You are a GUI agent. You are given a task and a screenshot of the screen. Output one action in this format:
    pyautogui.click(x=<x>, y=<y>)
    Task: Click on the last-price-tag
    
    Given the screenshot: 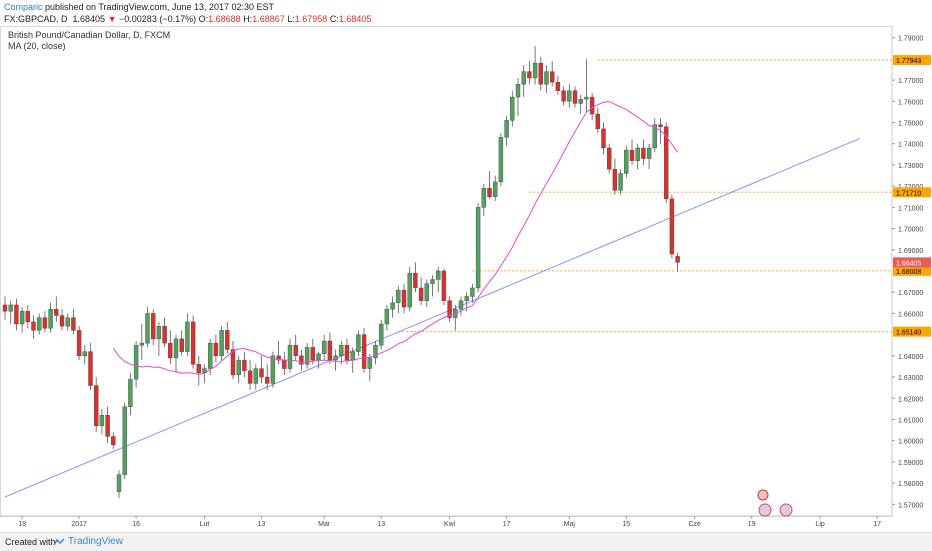 What is the action you would take?
    pyautogui.click(x=912, y=262)
    